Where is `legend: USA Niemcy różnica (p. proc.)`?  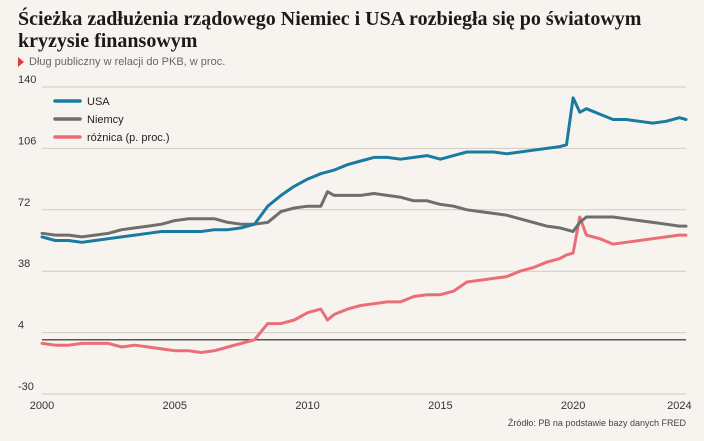 legend: USA Niemcy różnica (p. proc.) is located at coordinates (111, 120).